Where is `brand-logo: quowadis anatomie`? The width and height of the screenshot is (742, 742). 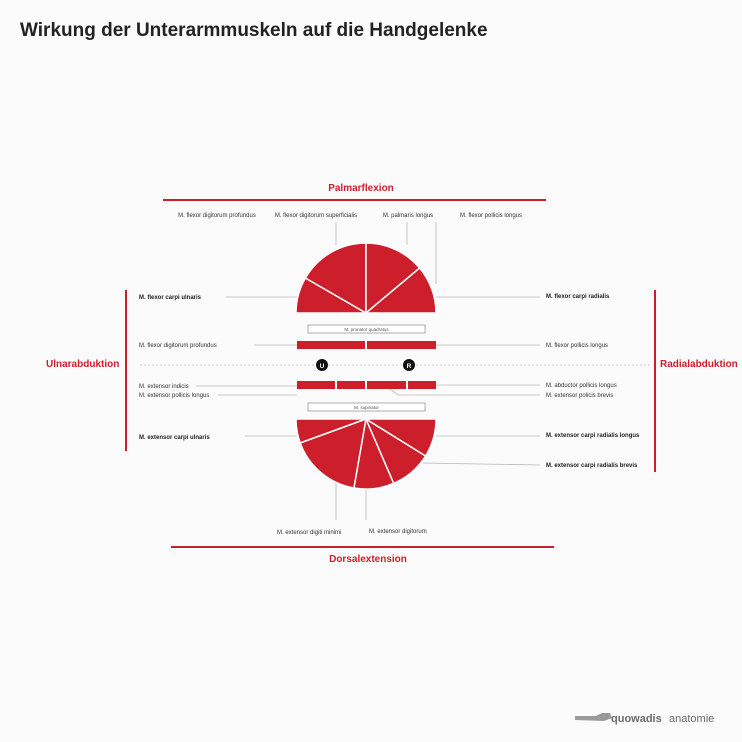
brand-logo: quowadis anatomie is located at coordinates (644, 719).